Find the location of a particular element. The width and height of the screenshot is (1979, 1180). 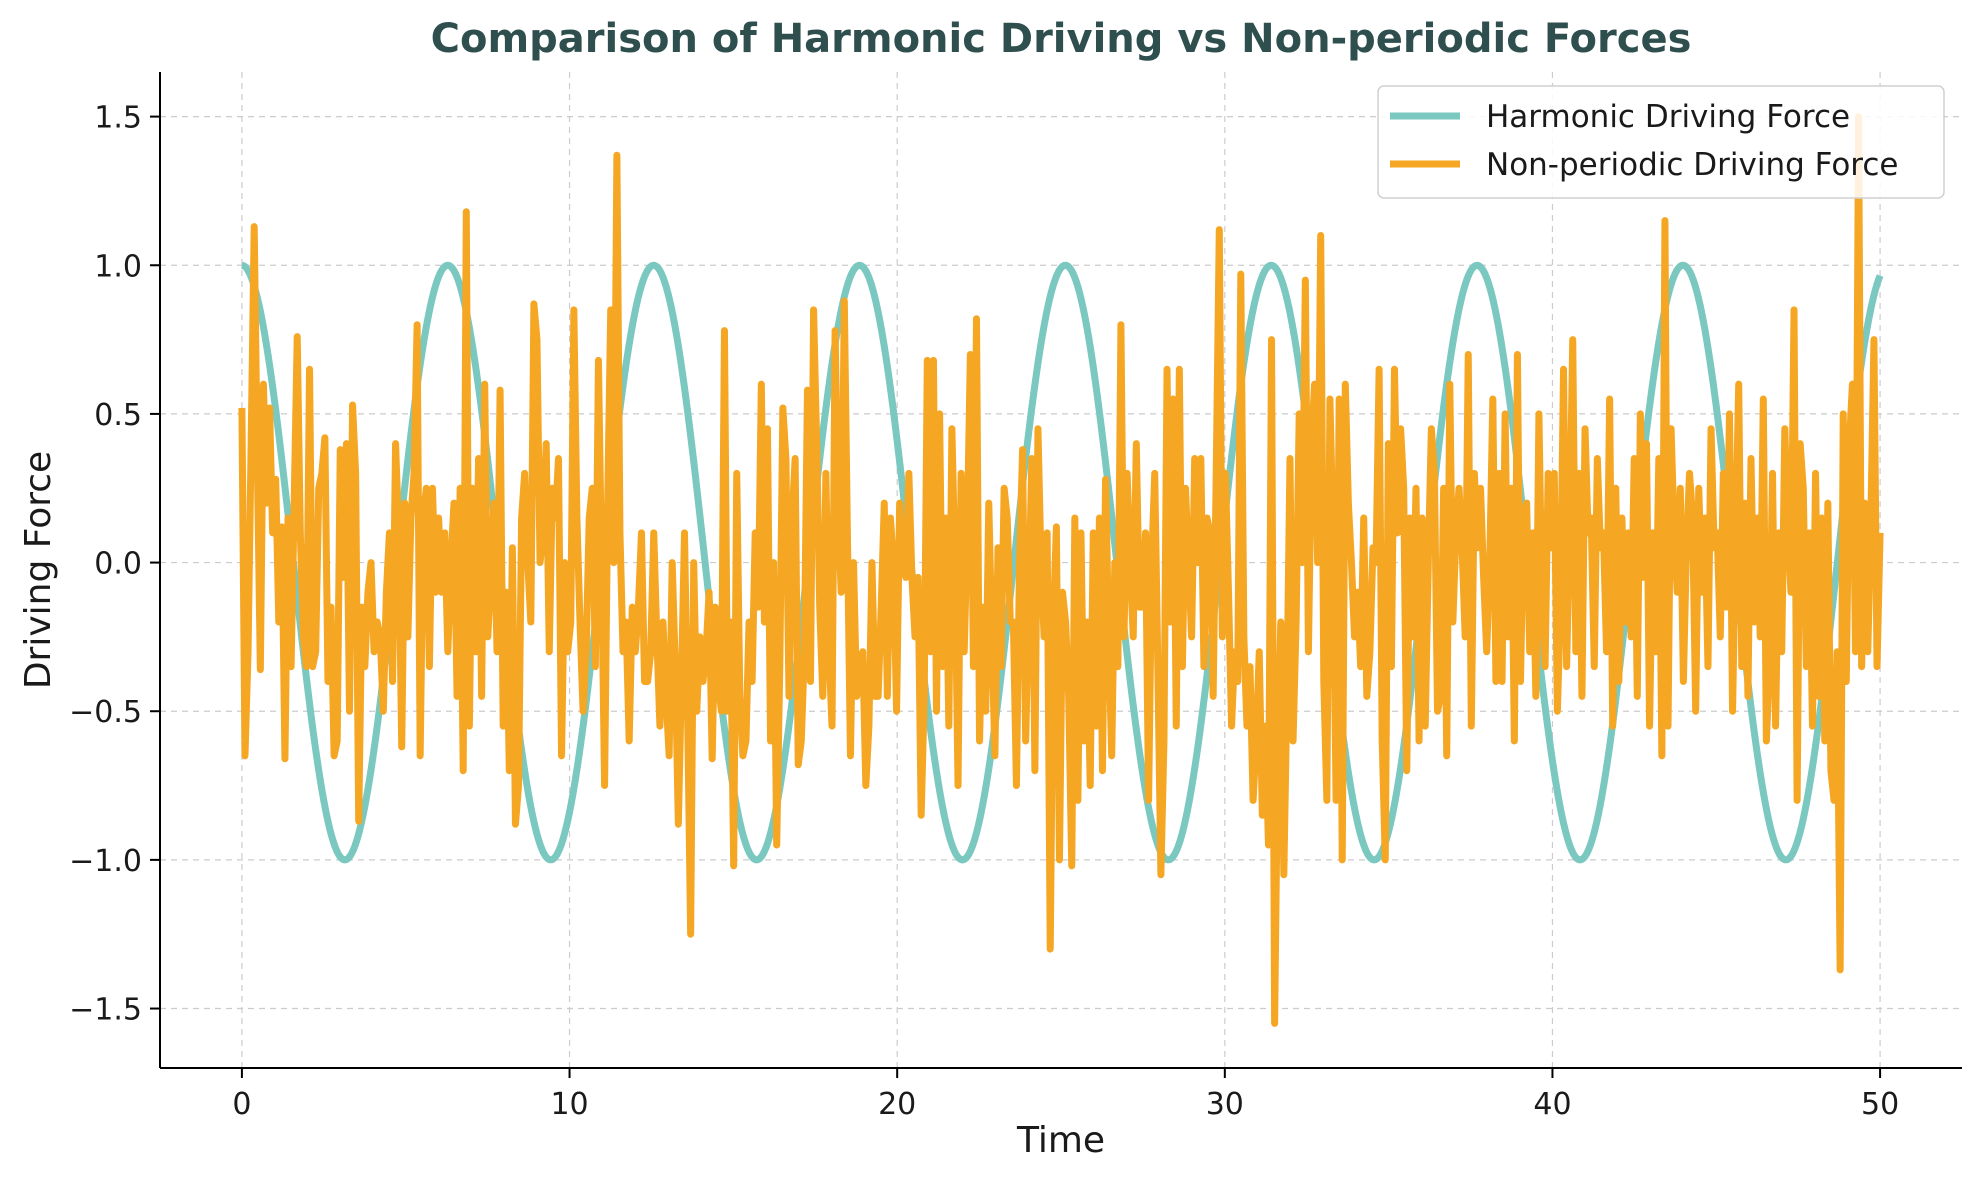

y-tick-label: −0.5 is located at coordinates (105, 712).